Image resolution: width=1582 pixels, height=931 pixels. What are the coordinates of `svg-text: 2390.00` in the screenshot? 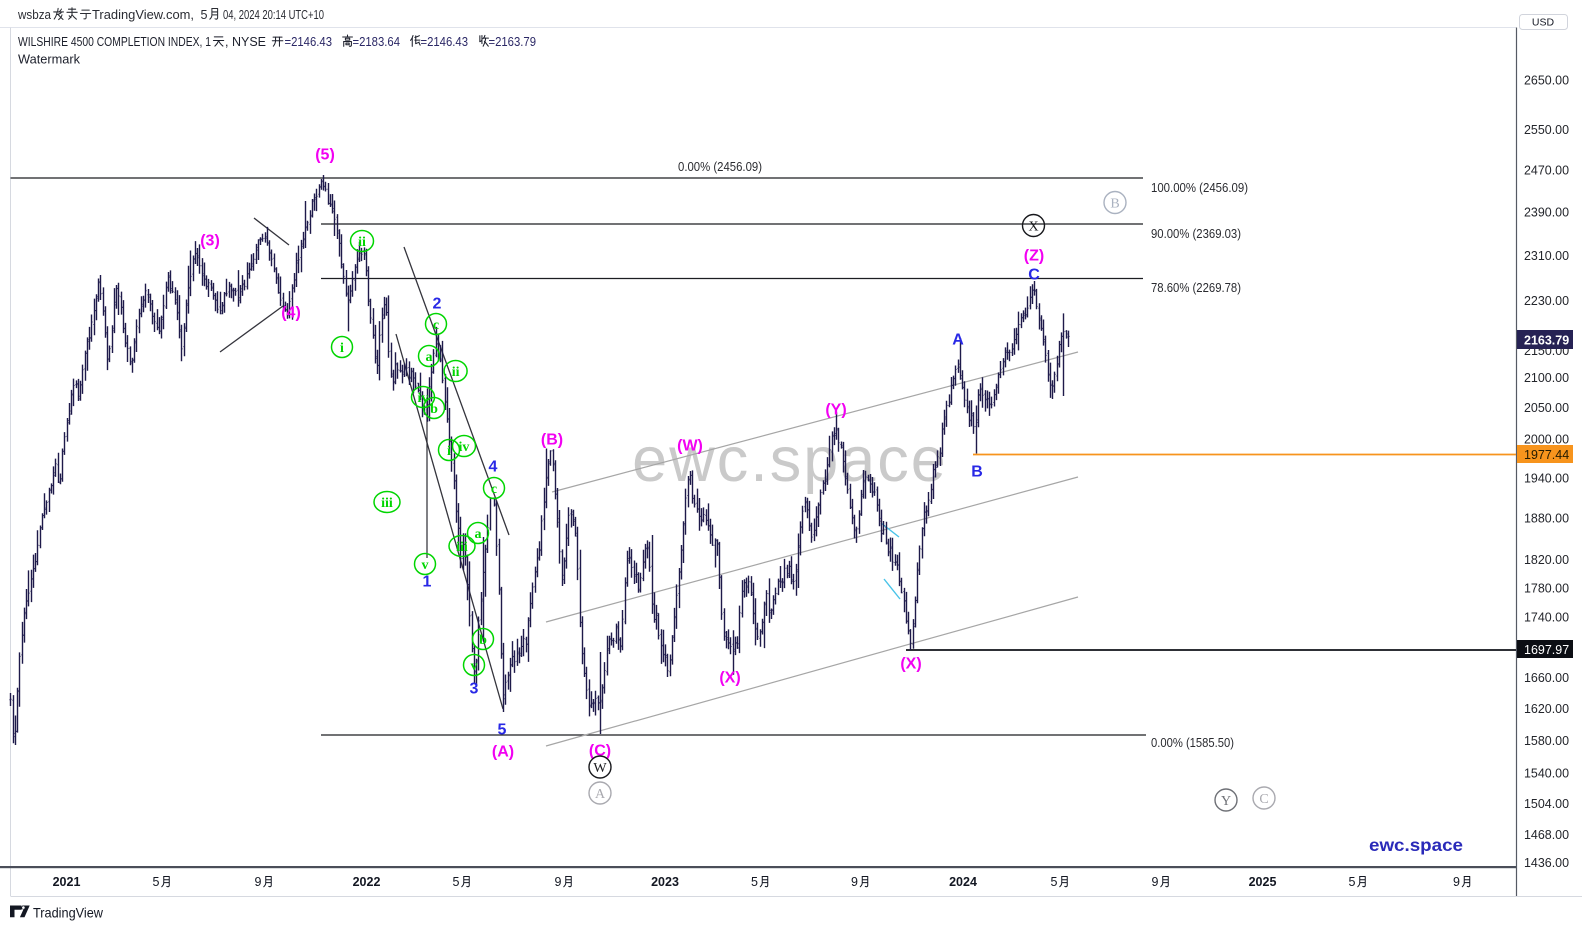 It's located at (1546, 213).